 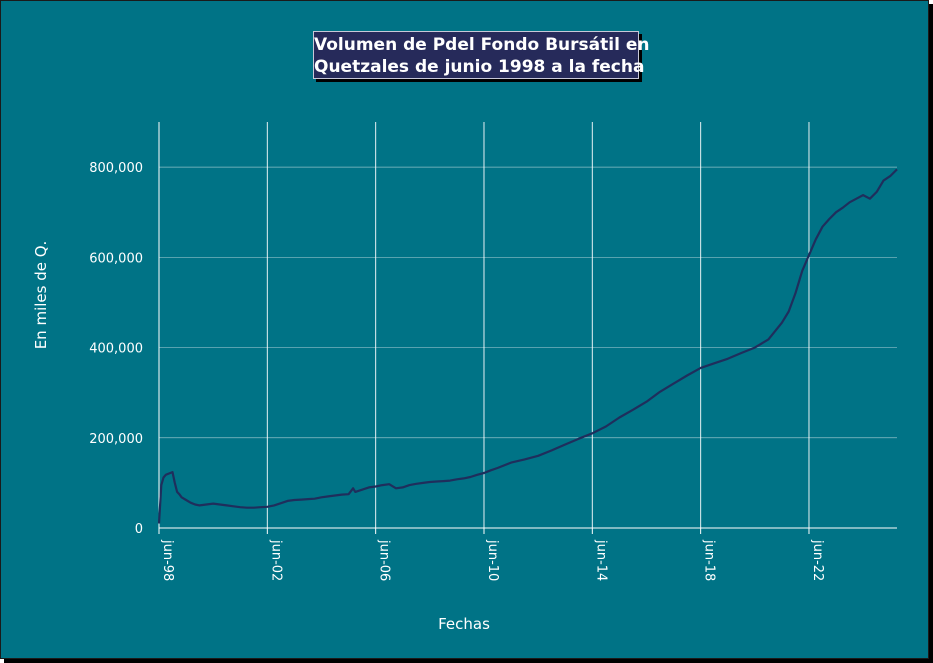 I want to click on chart-title-line-2: Quetzales de junio 1998 a la fecha, so click(x=479, y=67).